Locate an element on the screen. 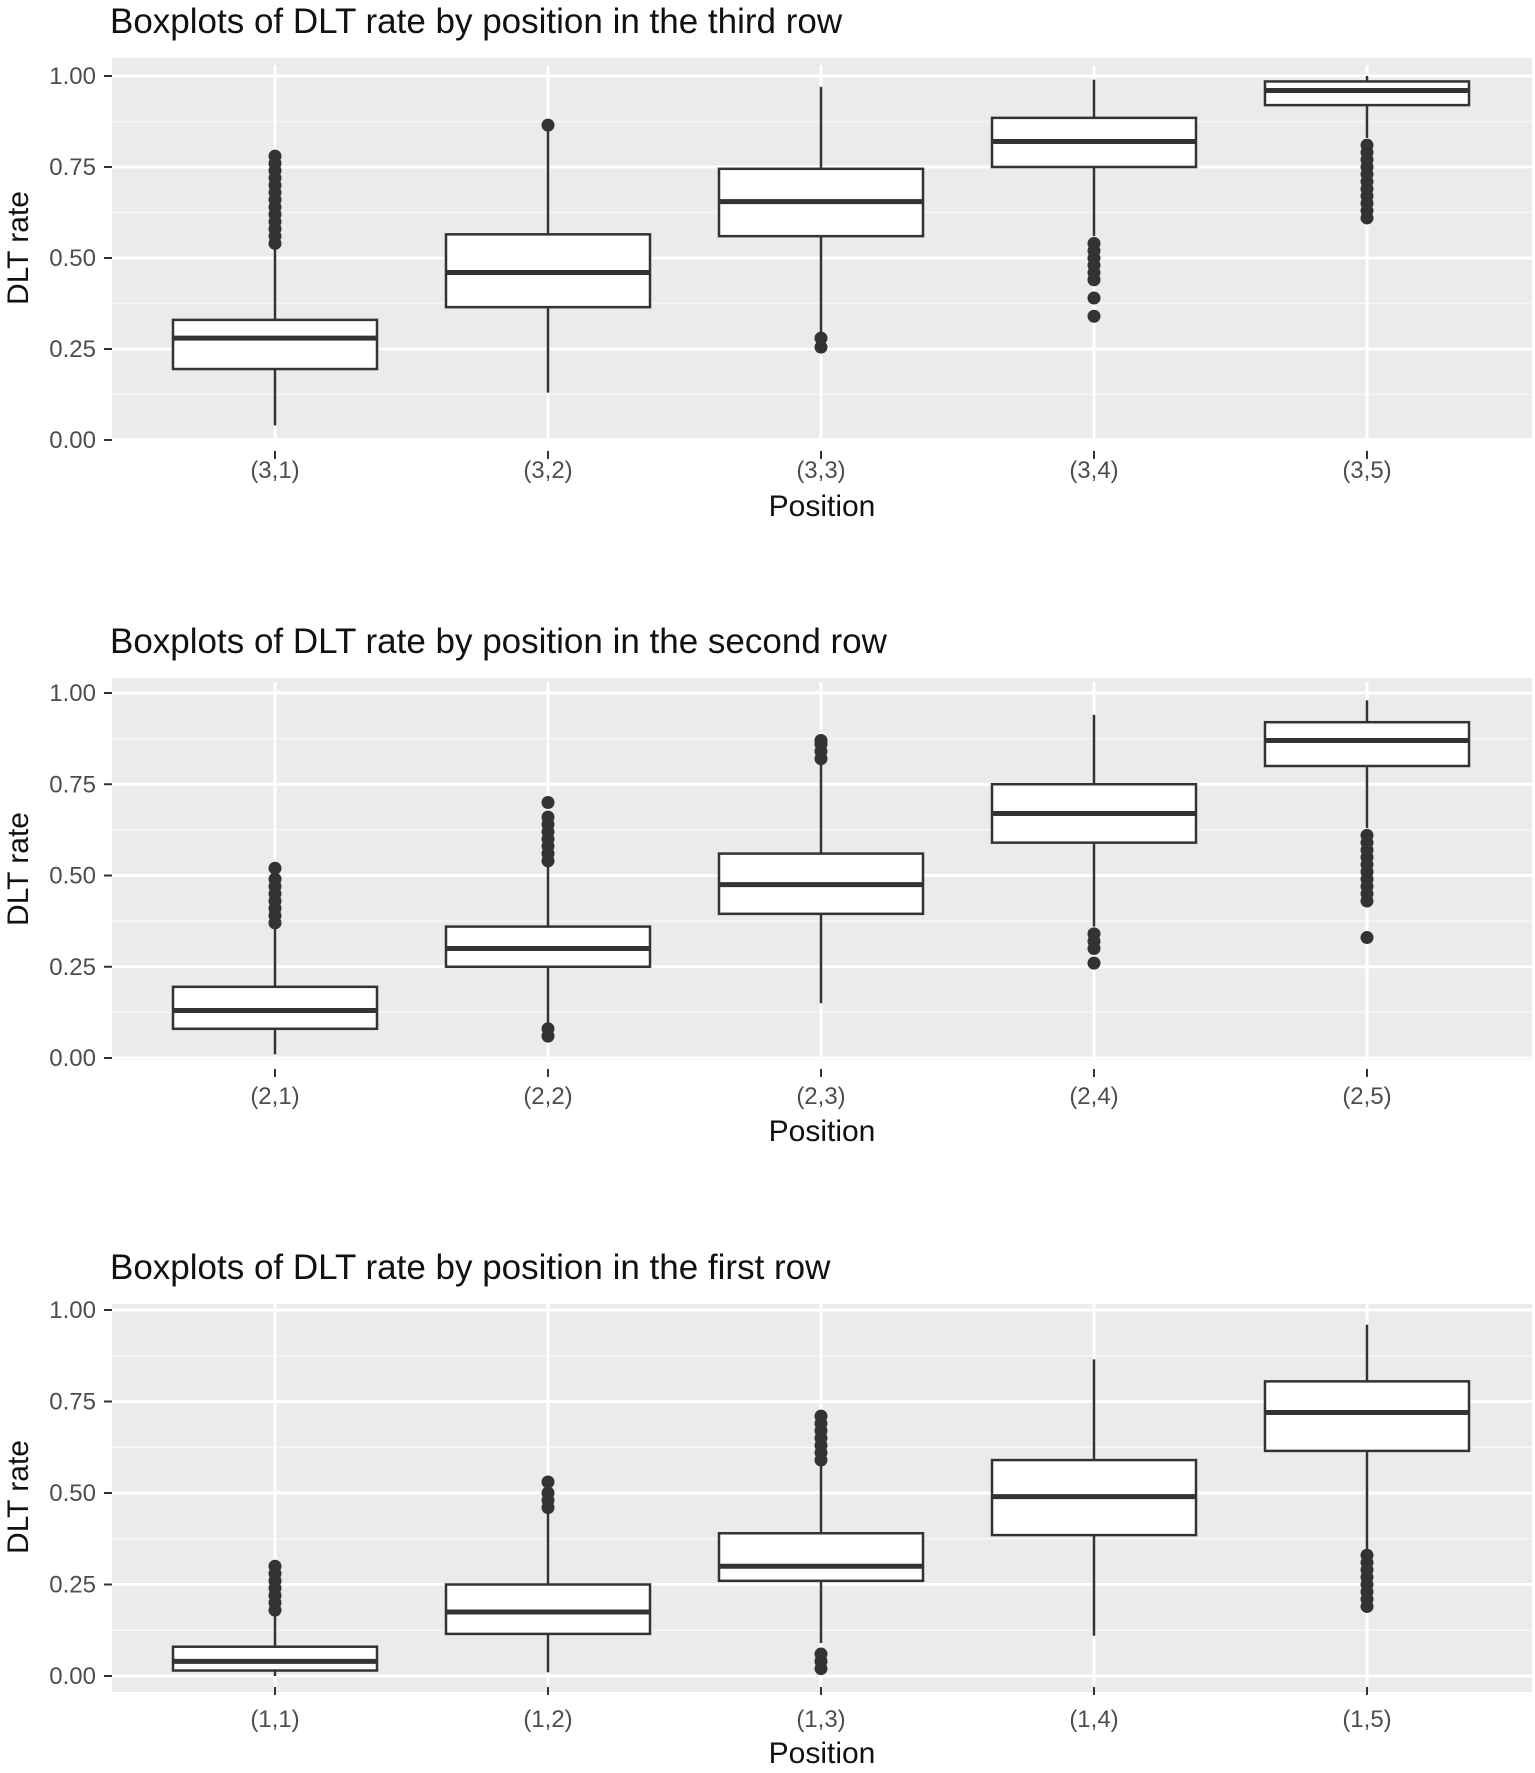 This screenshot has height=1773, width=1535. x-tick-label: (2,5) is located at coordinates (1366, 1096).